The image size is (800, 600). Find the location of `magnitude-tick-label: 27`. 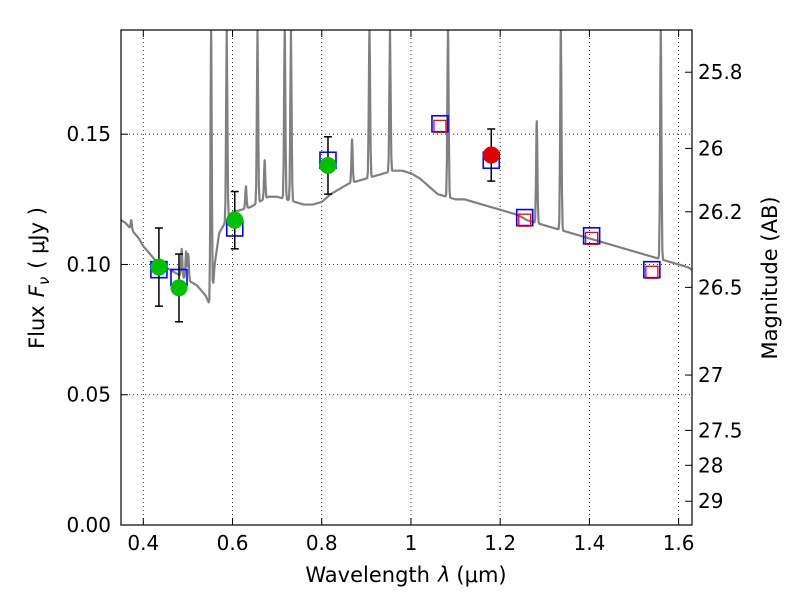

magnitude-tick-label: 27 is located at coordinates (710, 375).